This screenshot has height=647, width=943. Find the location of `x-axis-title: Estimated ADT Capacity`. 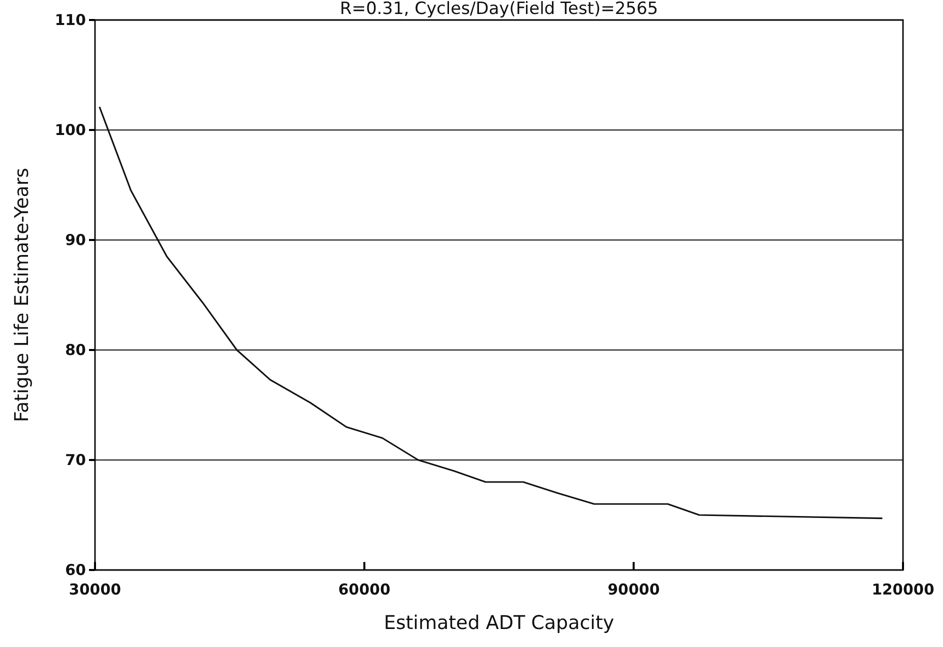

x-axis-title: Estimated ADT Capacity is located at coordinates (499, 623).